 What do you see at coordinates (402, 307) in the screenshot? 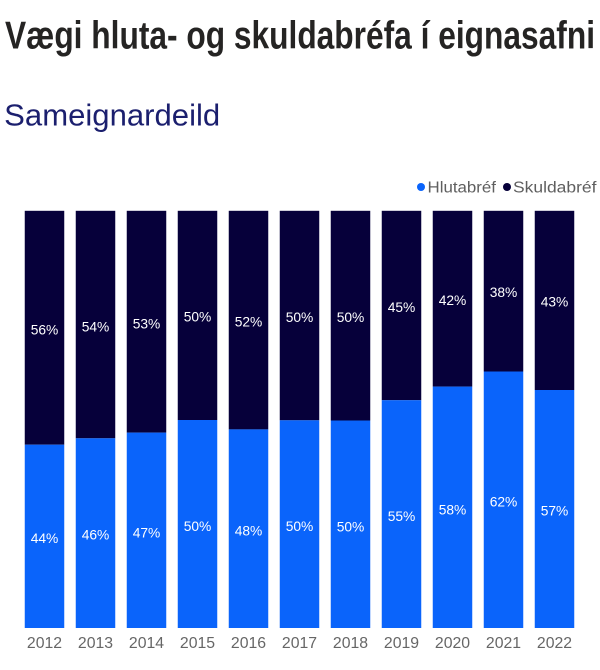
I see `svg-text: 45%` at bounding box center [402, 307].